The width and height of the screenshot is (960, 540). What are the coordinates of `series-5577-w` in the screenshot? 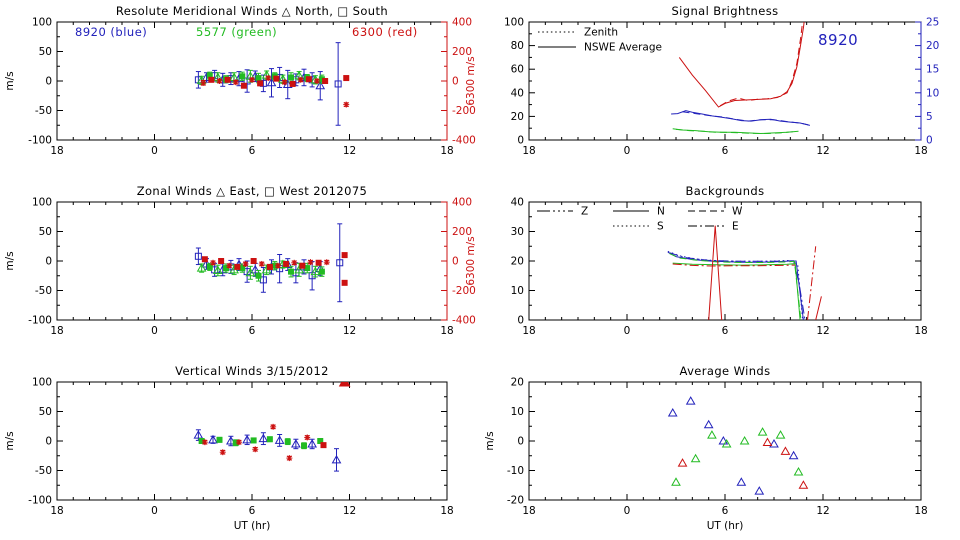 It's located at (735, 286).